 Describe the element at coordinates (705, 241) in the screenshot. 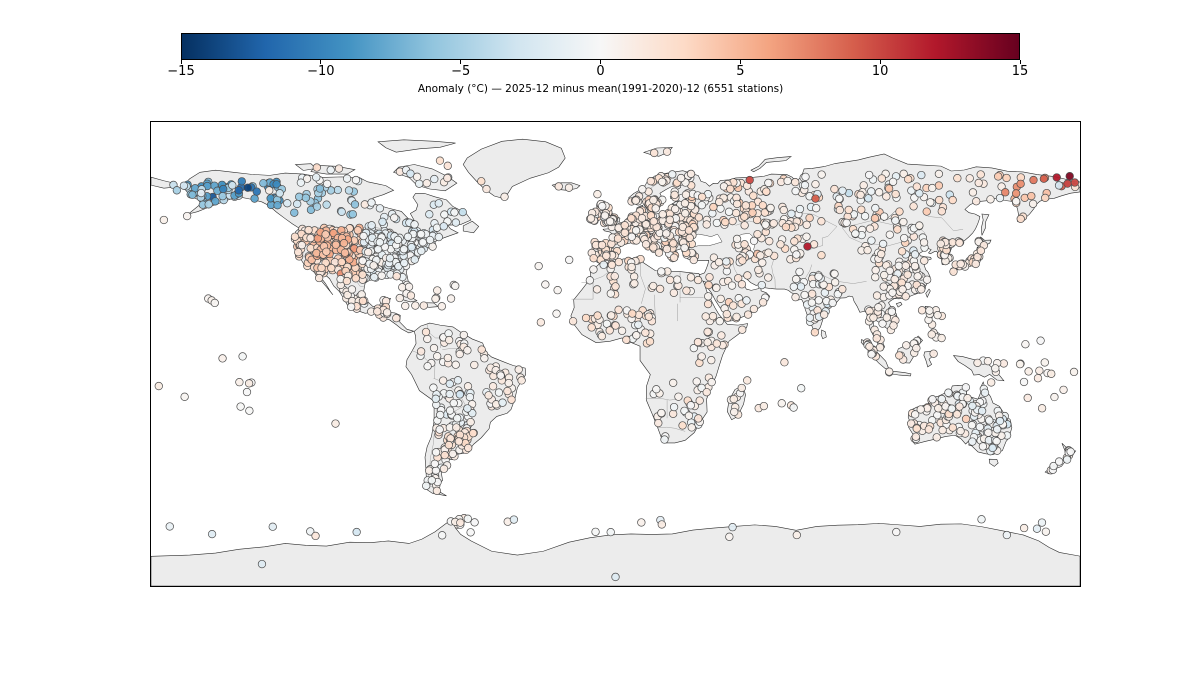

I see `lake` at that location.